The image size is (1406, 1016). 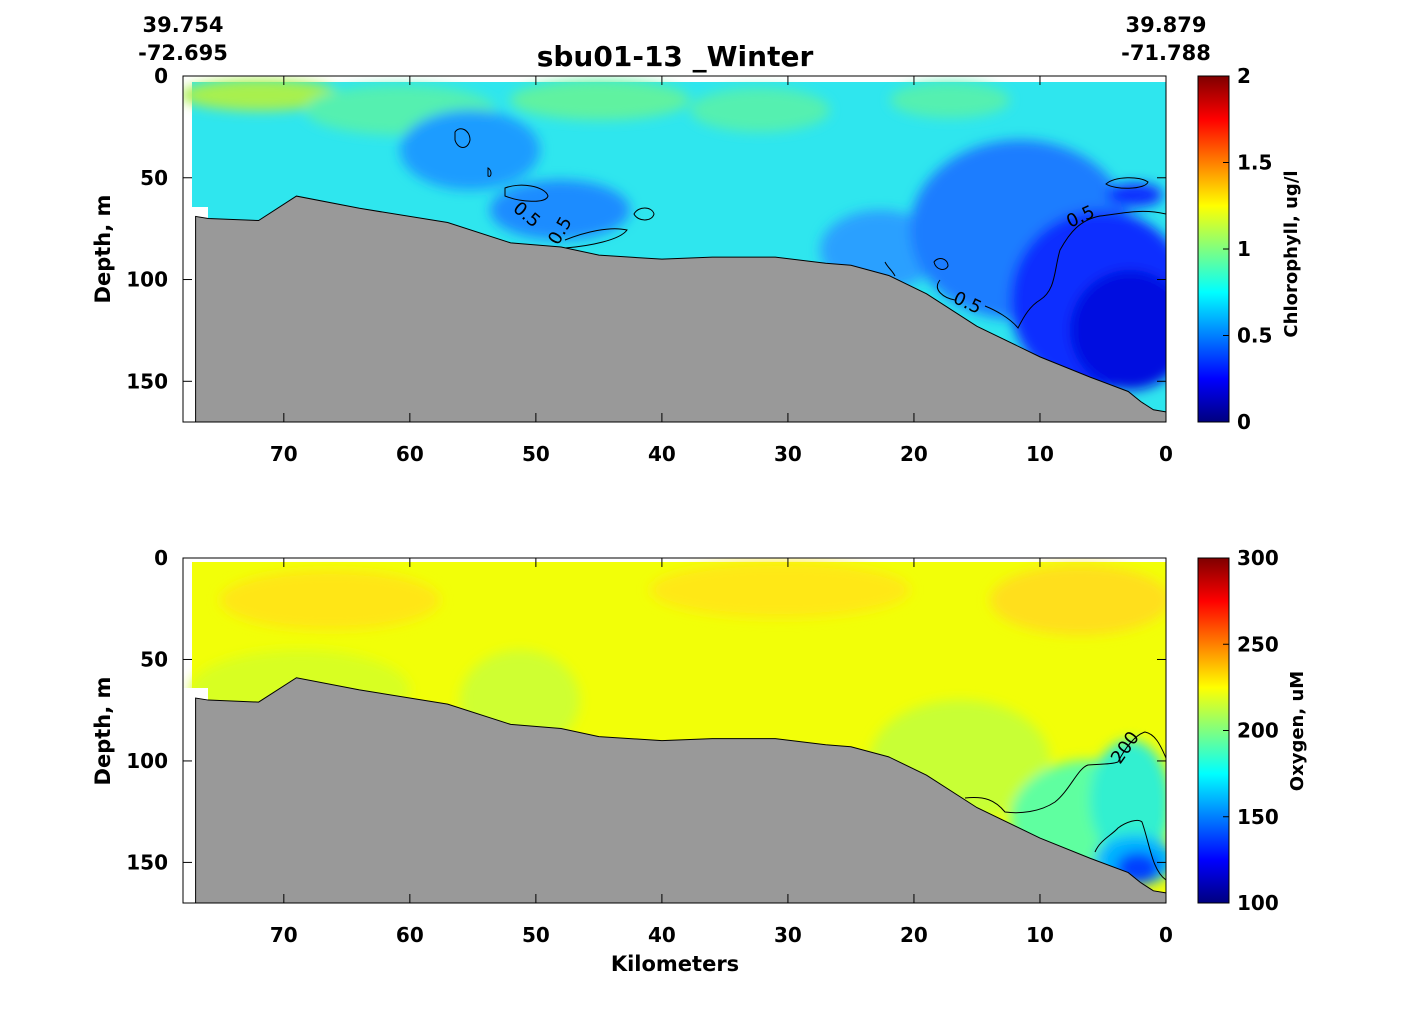 I want to click on chlorophyll-contours, so click(x=810, y=228).